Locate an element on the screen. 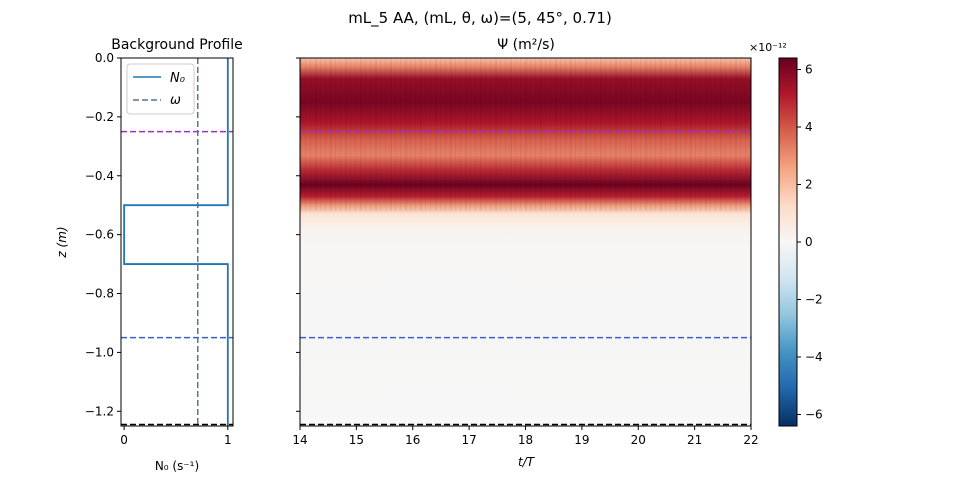 This screenshot has height=480, width=960. heatmap-x-tick-label: 15 is located at coordinates (356, 440).